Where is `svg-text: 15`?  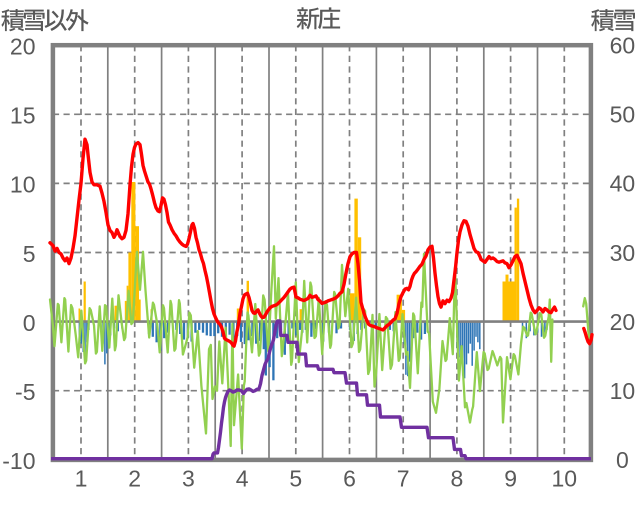 svg-text: 15 is located at coordinates (23, 116).